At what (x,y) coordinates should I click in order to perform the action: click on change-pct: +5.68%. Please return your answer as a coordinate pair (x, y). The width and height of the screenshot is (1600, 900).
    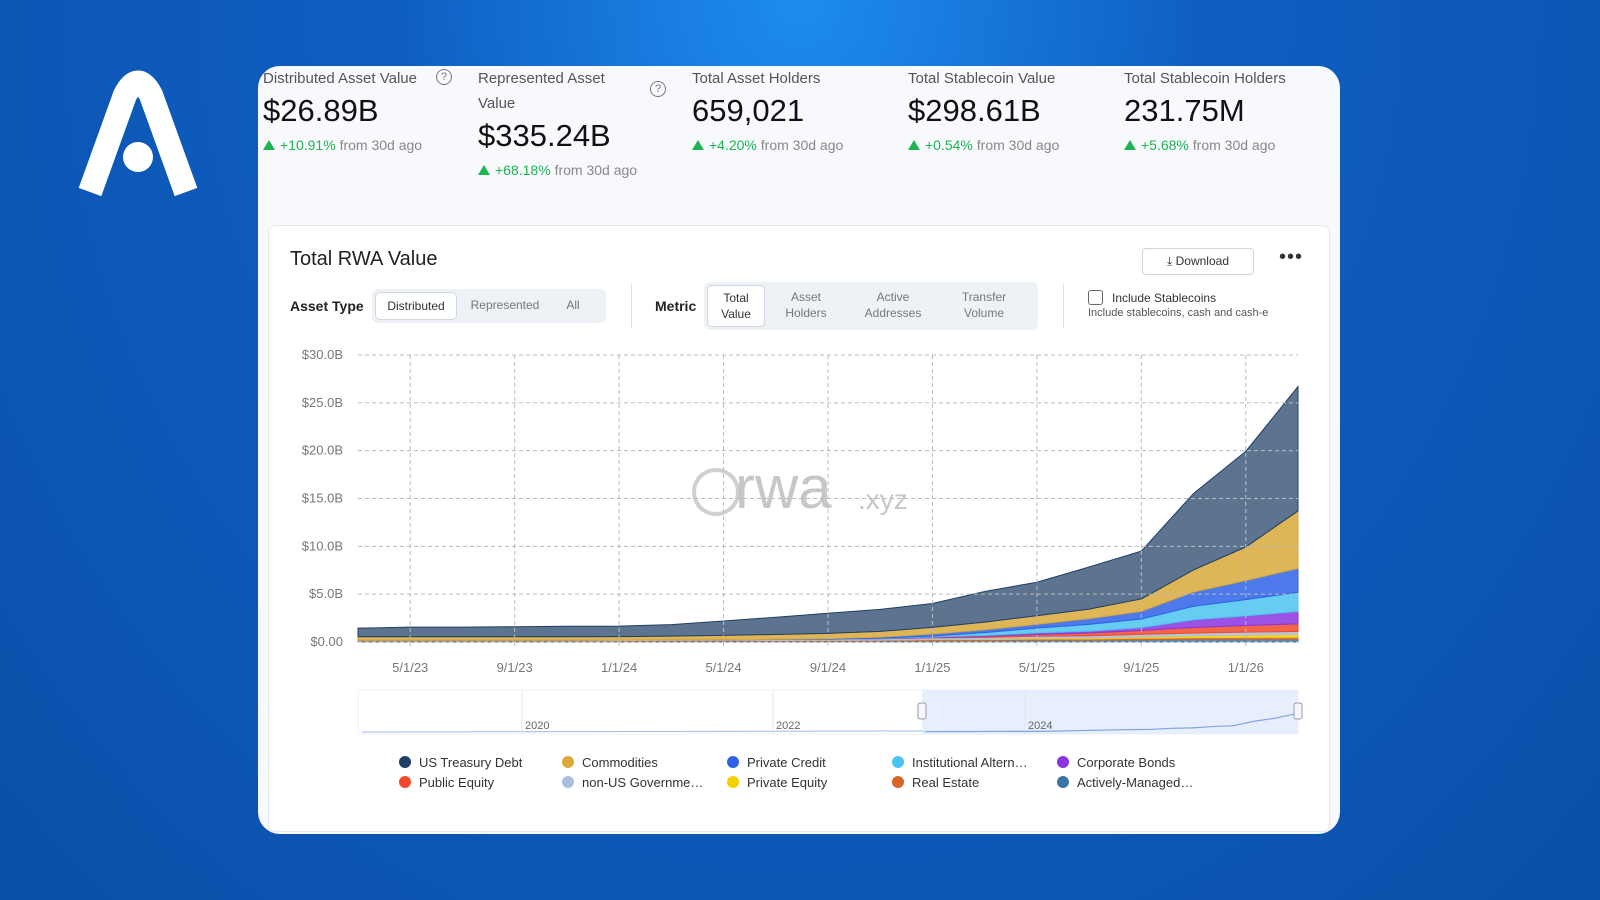
    Looking at the image, I should click on (1165, 145).